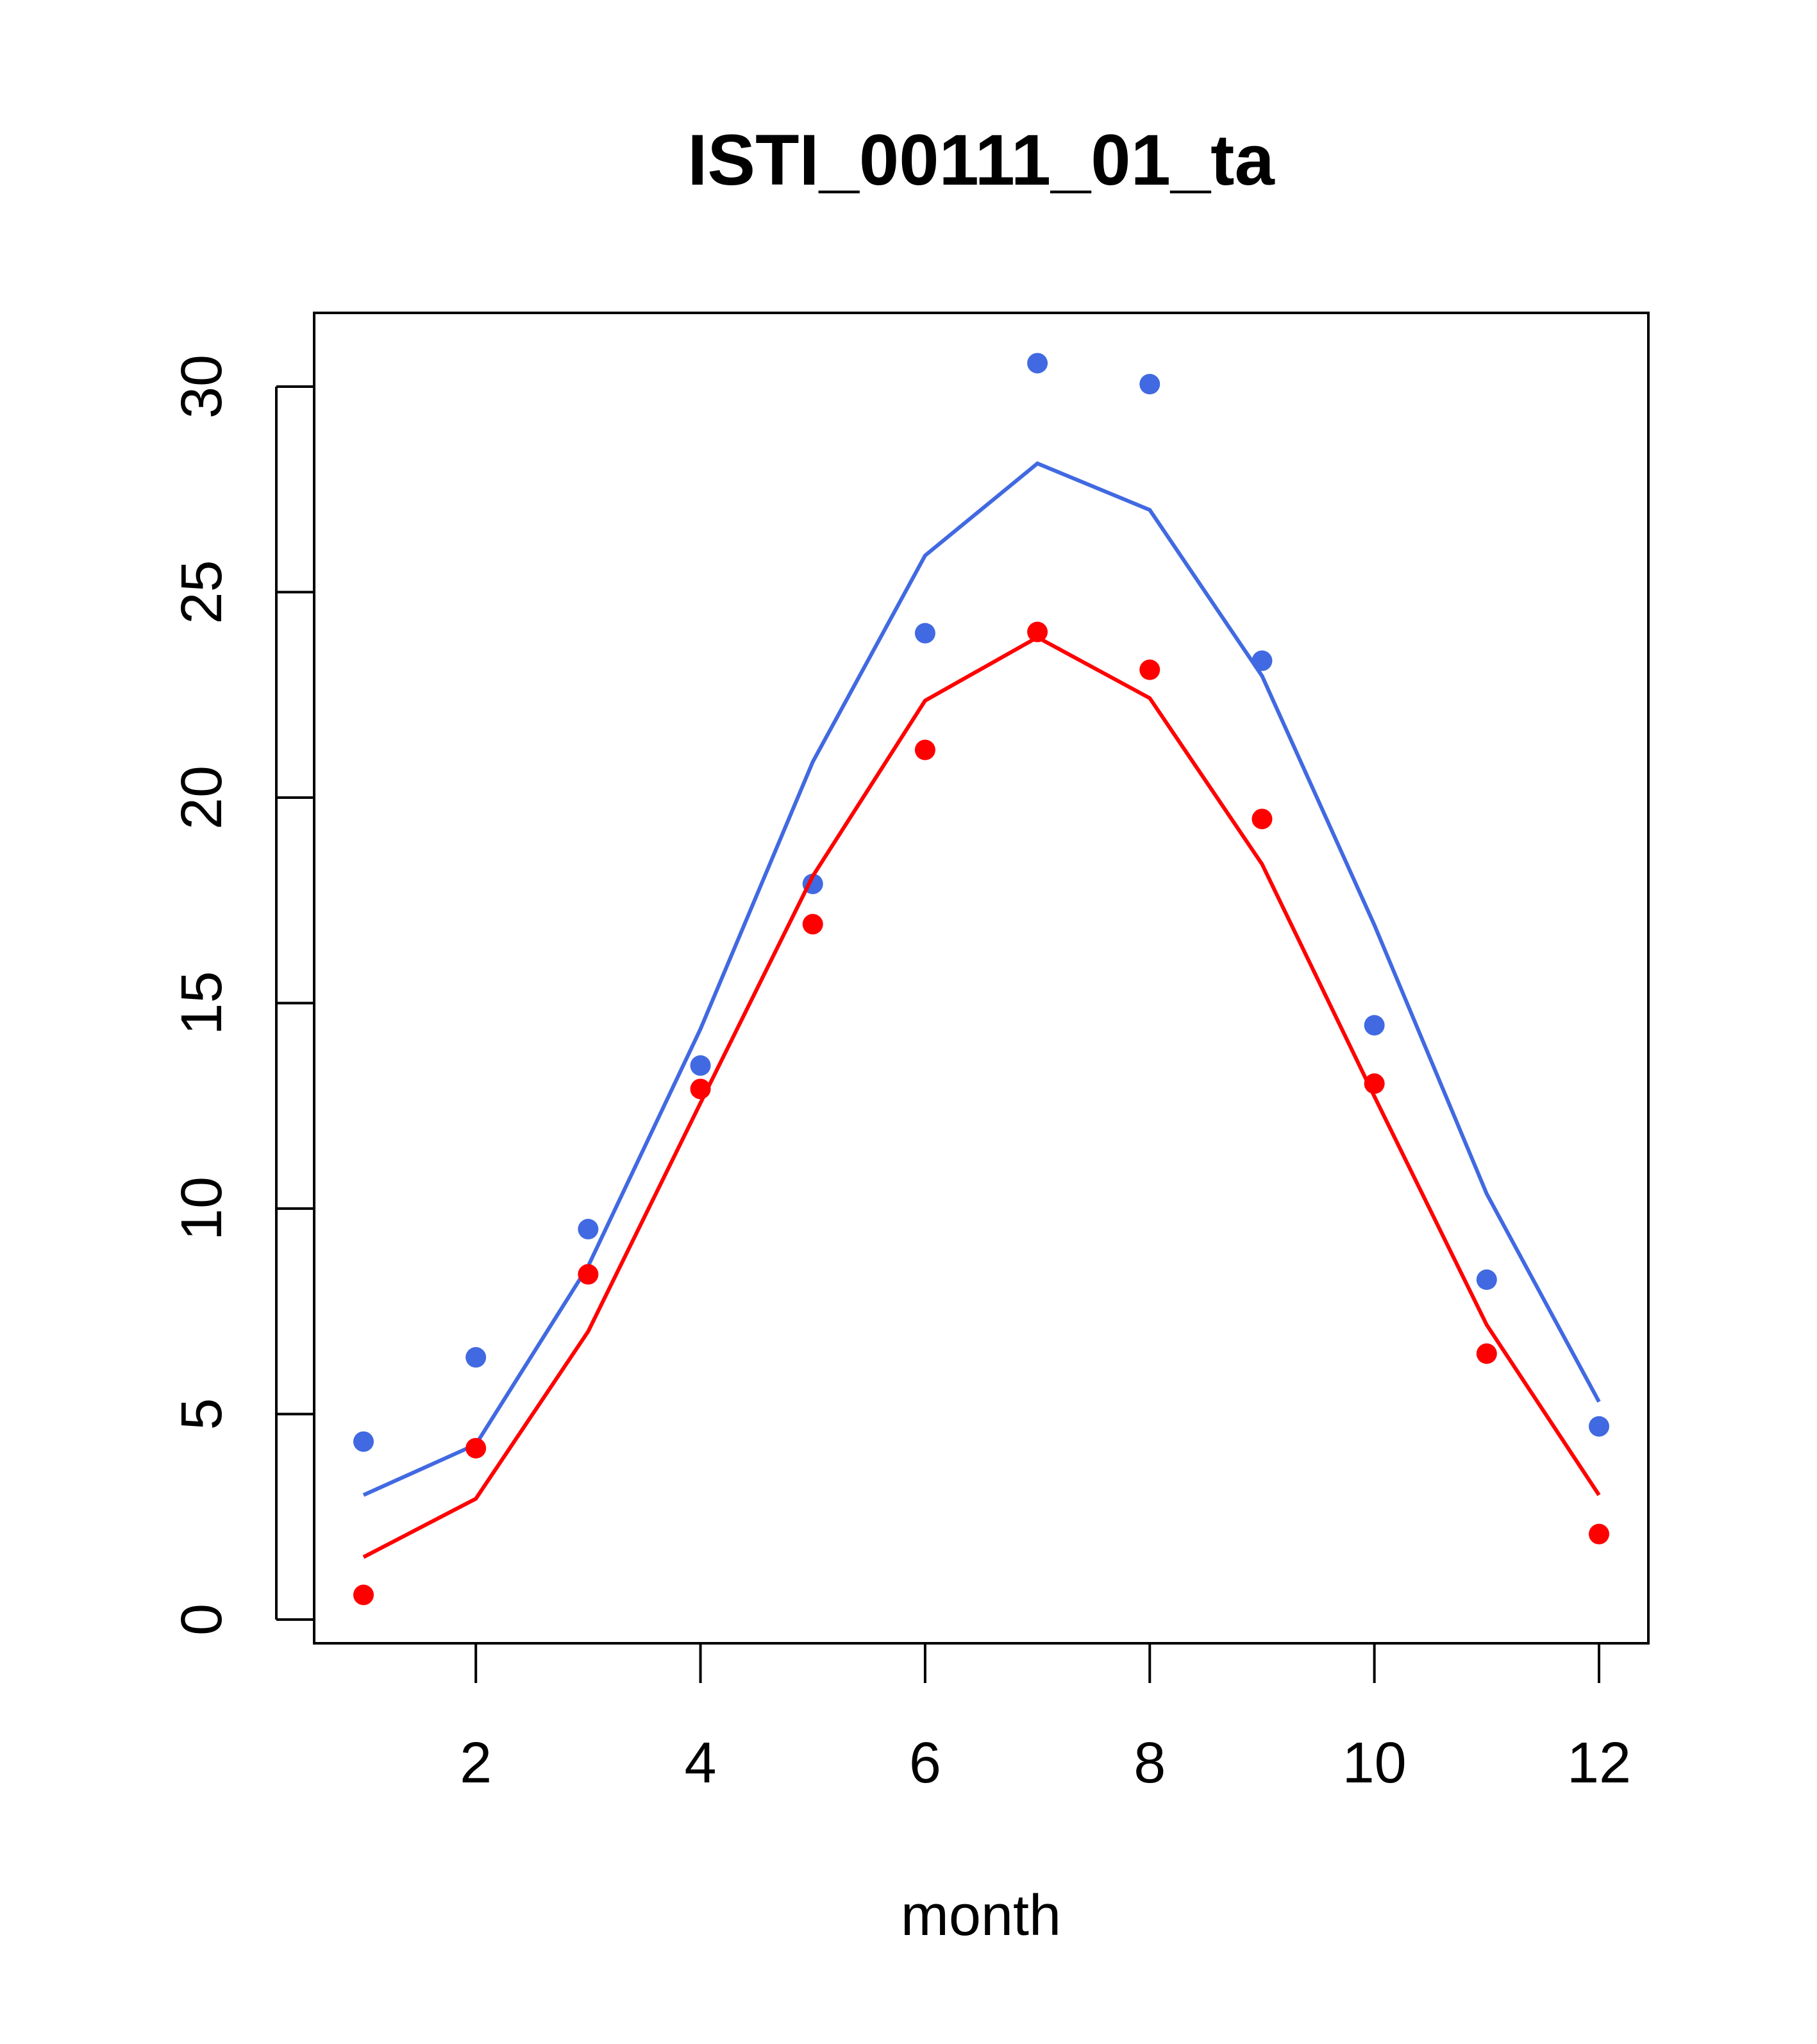  I want to click on y-tick-label: 20, so click(202, 798).